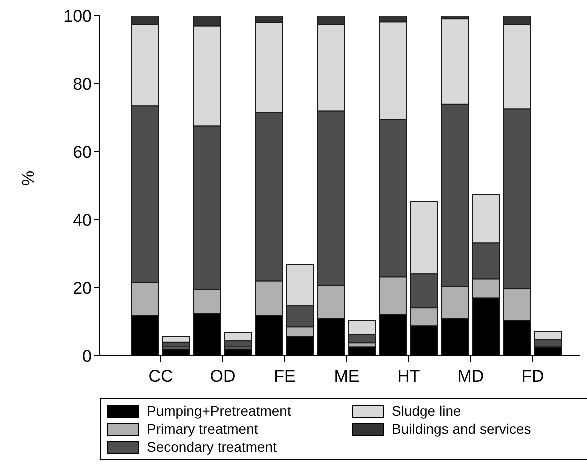 The height and width of the screenshot is (472, 587). What do you see at coordinates (82, 152) in the screenshot?
I see `y-tick-label: 60` at bounding box center [82, 152].